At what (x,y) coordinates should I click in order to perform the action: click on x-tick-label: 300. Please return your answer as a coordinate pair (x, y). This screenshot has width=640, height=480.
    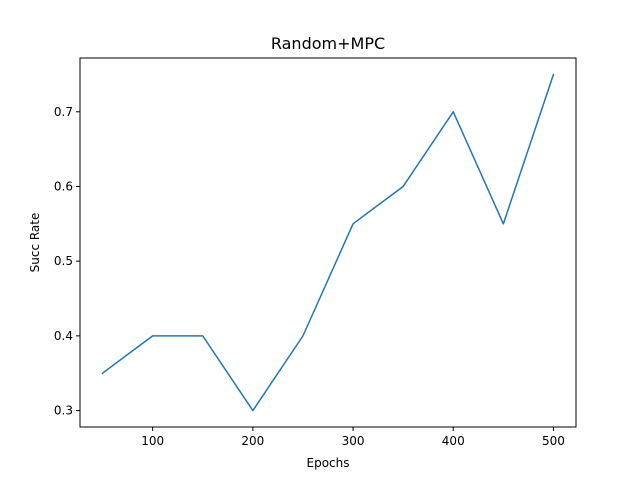
    Looking at the image, I should click on (353, 441).